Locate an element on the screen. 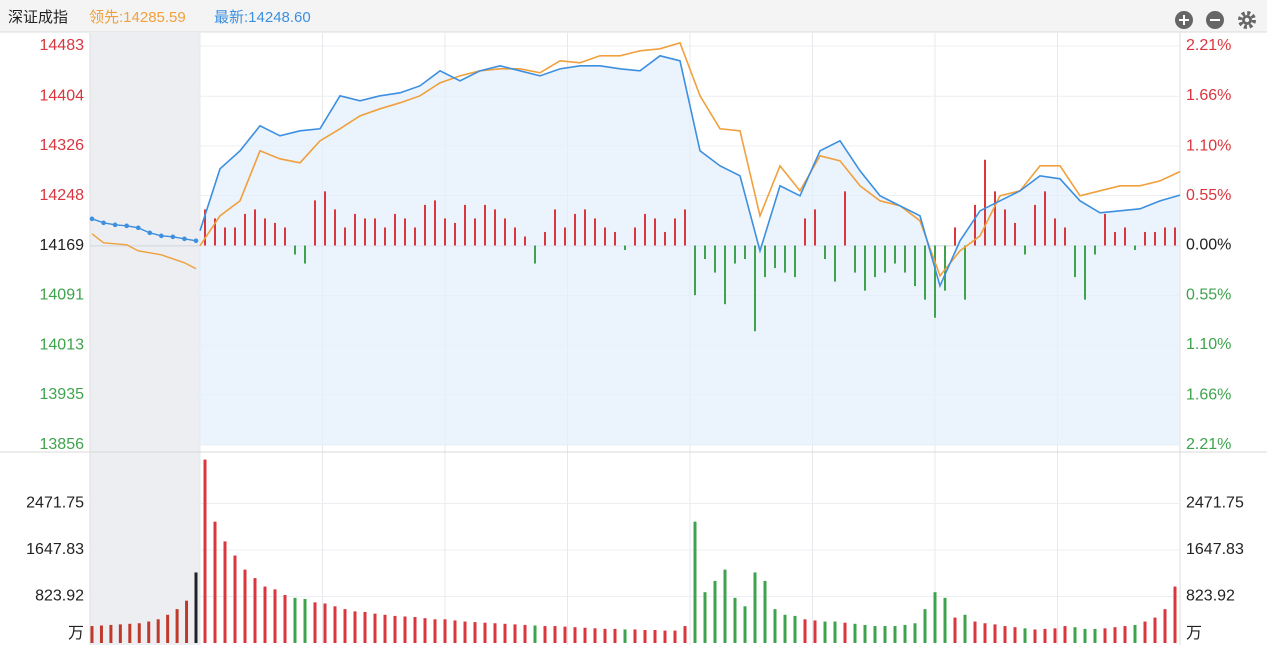 The width and height of the screenshot is (1267, 648). header-bar is located at coordinates (633, 16).